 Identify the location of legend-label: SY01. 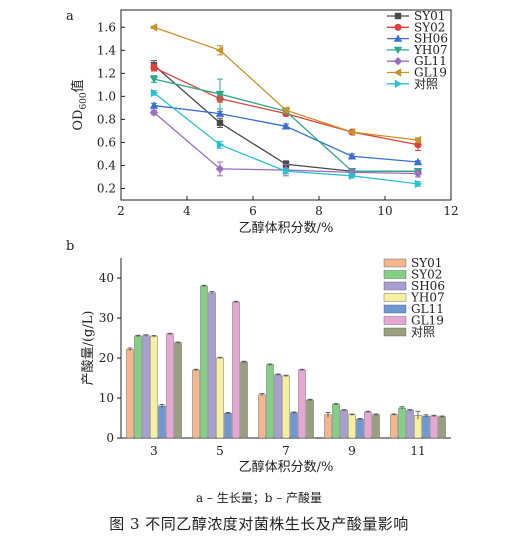
(429, 16).